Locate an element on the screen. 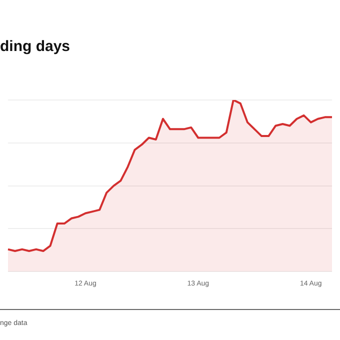 Image resolution: width=340 pixels, height=340 pixels. chart-title: ding days is located at coordinates (35, 47).